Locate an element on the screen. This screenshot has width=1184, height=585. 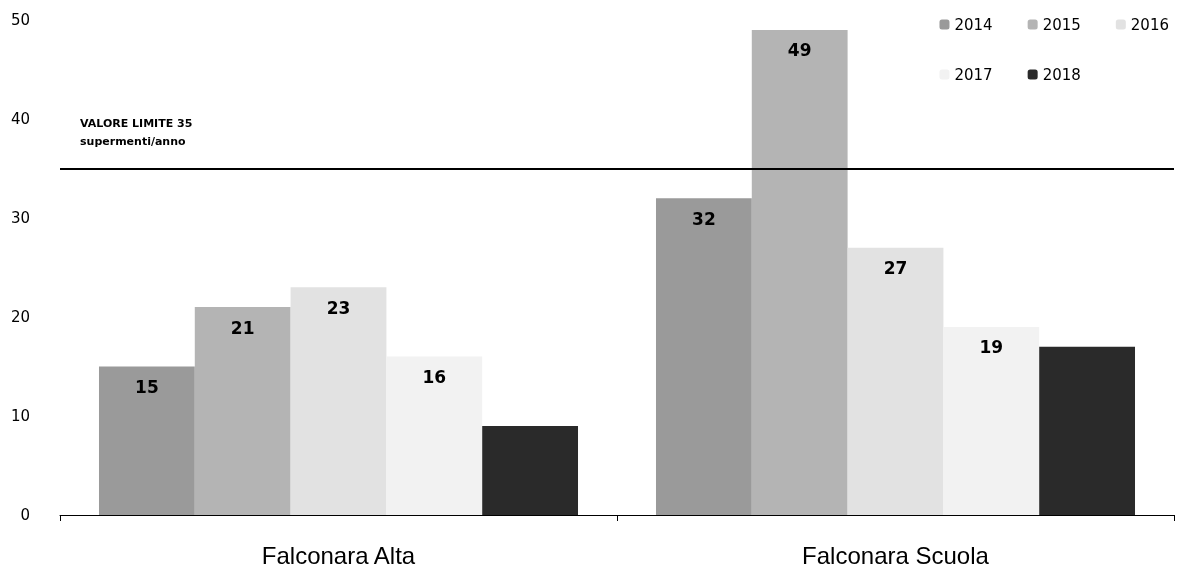
legend-label: 2015 is located at coordinates (1061, 24).